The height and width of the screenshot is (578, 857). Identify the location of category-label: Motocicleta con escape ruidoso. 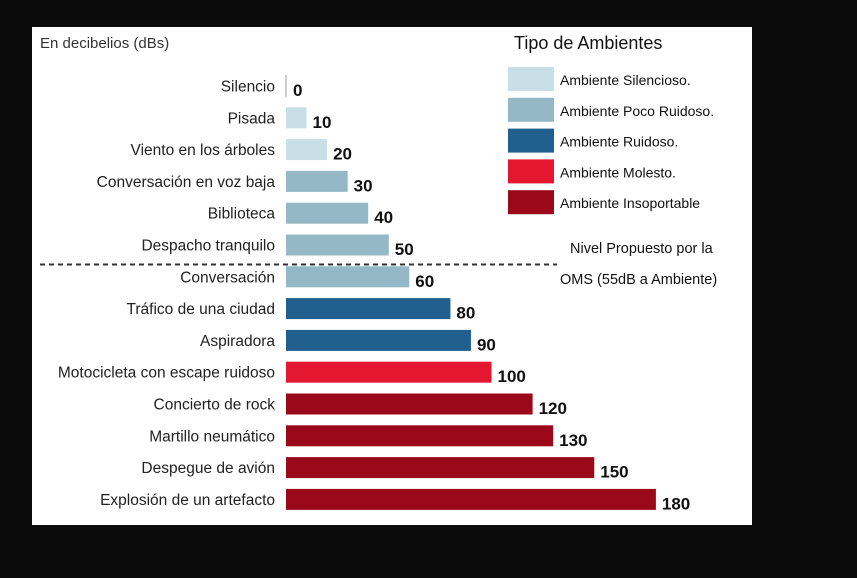
(166, 373).